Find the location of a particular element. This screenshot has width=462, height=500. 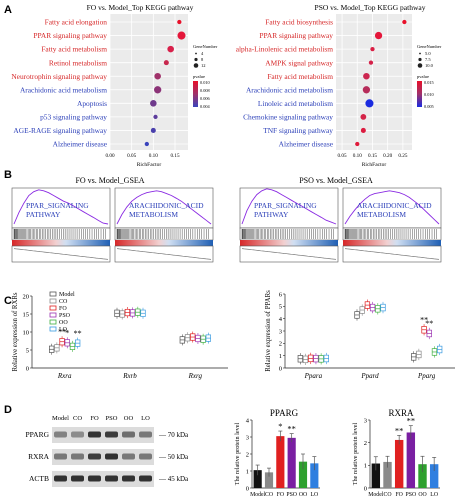

gsea-fo-title: FO vs. Model_GSEA is located at coordinates (109, 180).